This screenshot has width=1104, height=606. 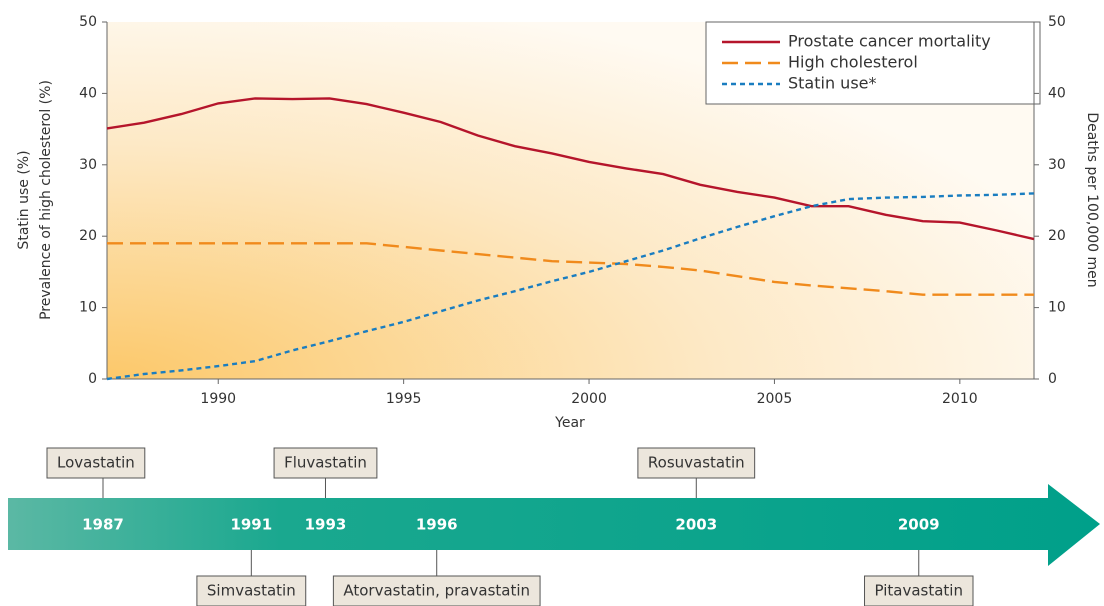 What do you see at coordinates (1057, 22) in the screenshot?
I see `y2-tick-label: 50` at bounding box center [1057, 22].